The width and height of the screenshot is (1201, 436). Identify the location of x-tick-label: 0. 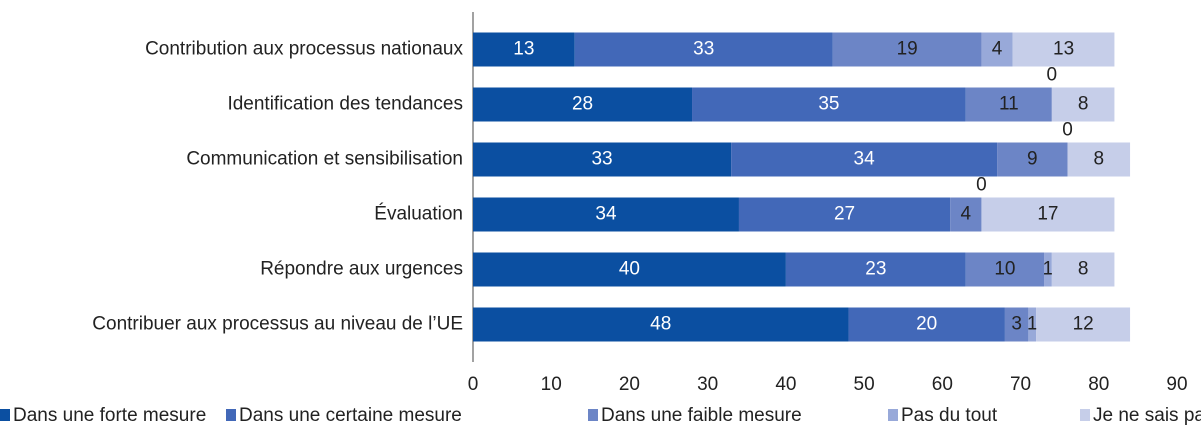
(473, 384).